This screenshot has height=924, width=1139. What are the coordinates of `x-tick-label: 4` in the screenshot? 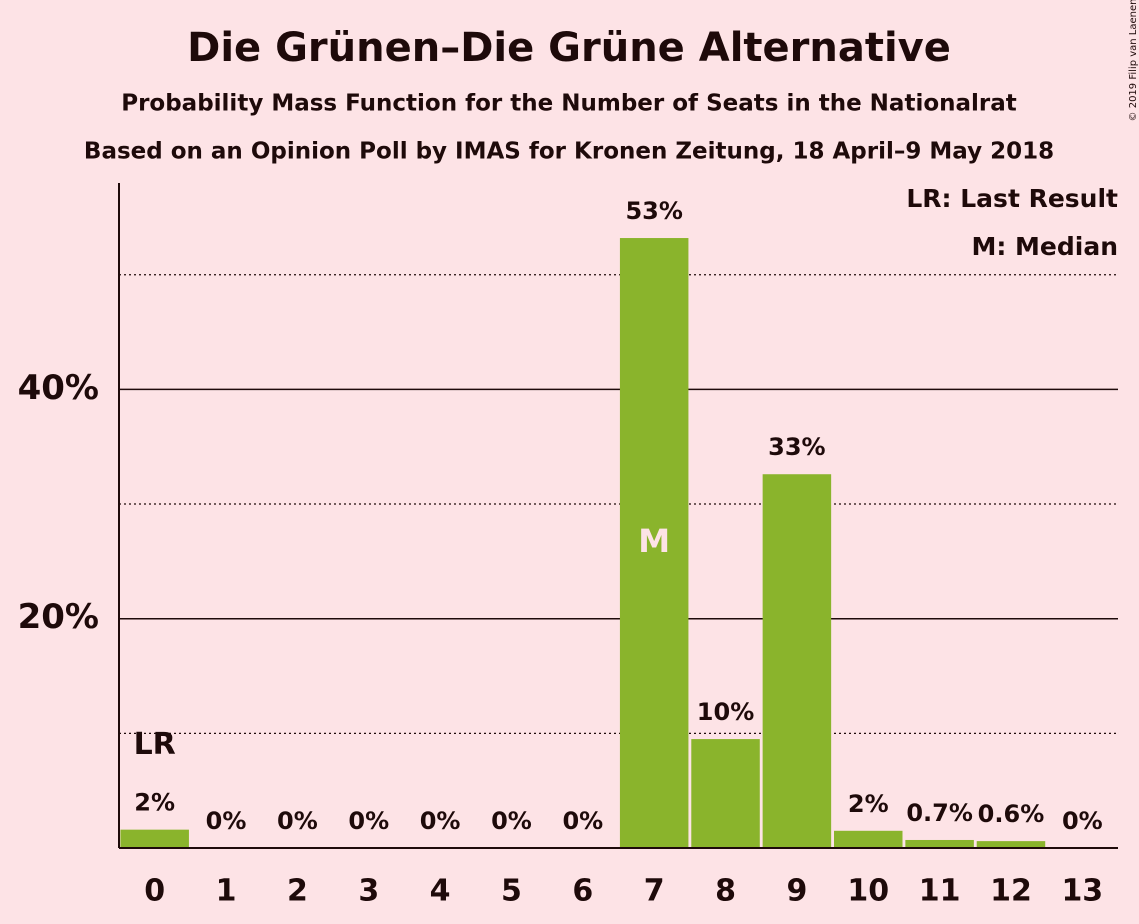 It's located at (440, 891).